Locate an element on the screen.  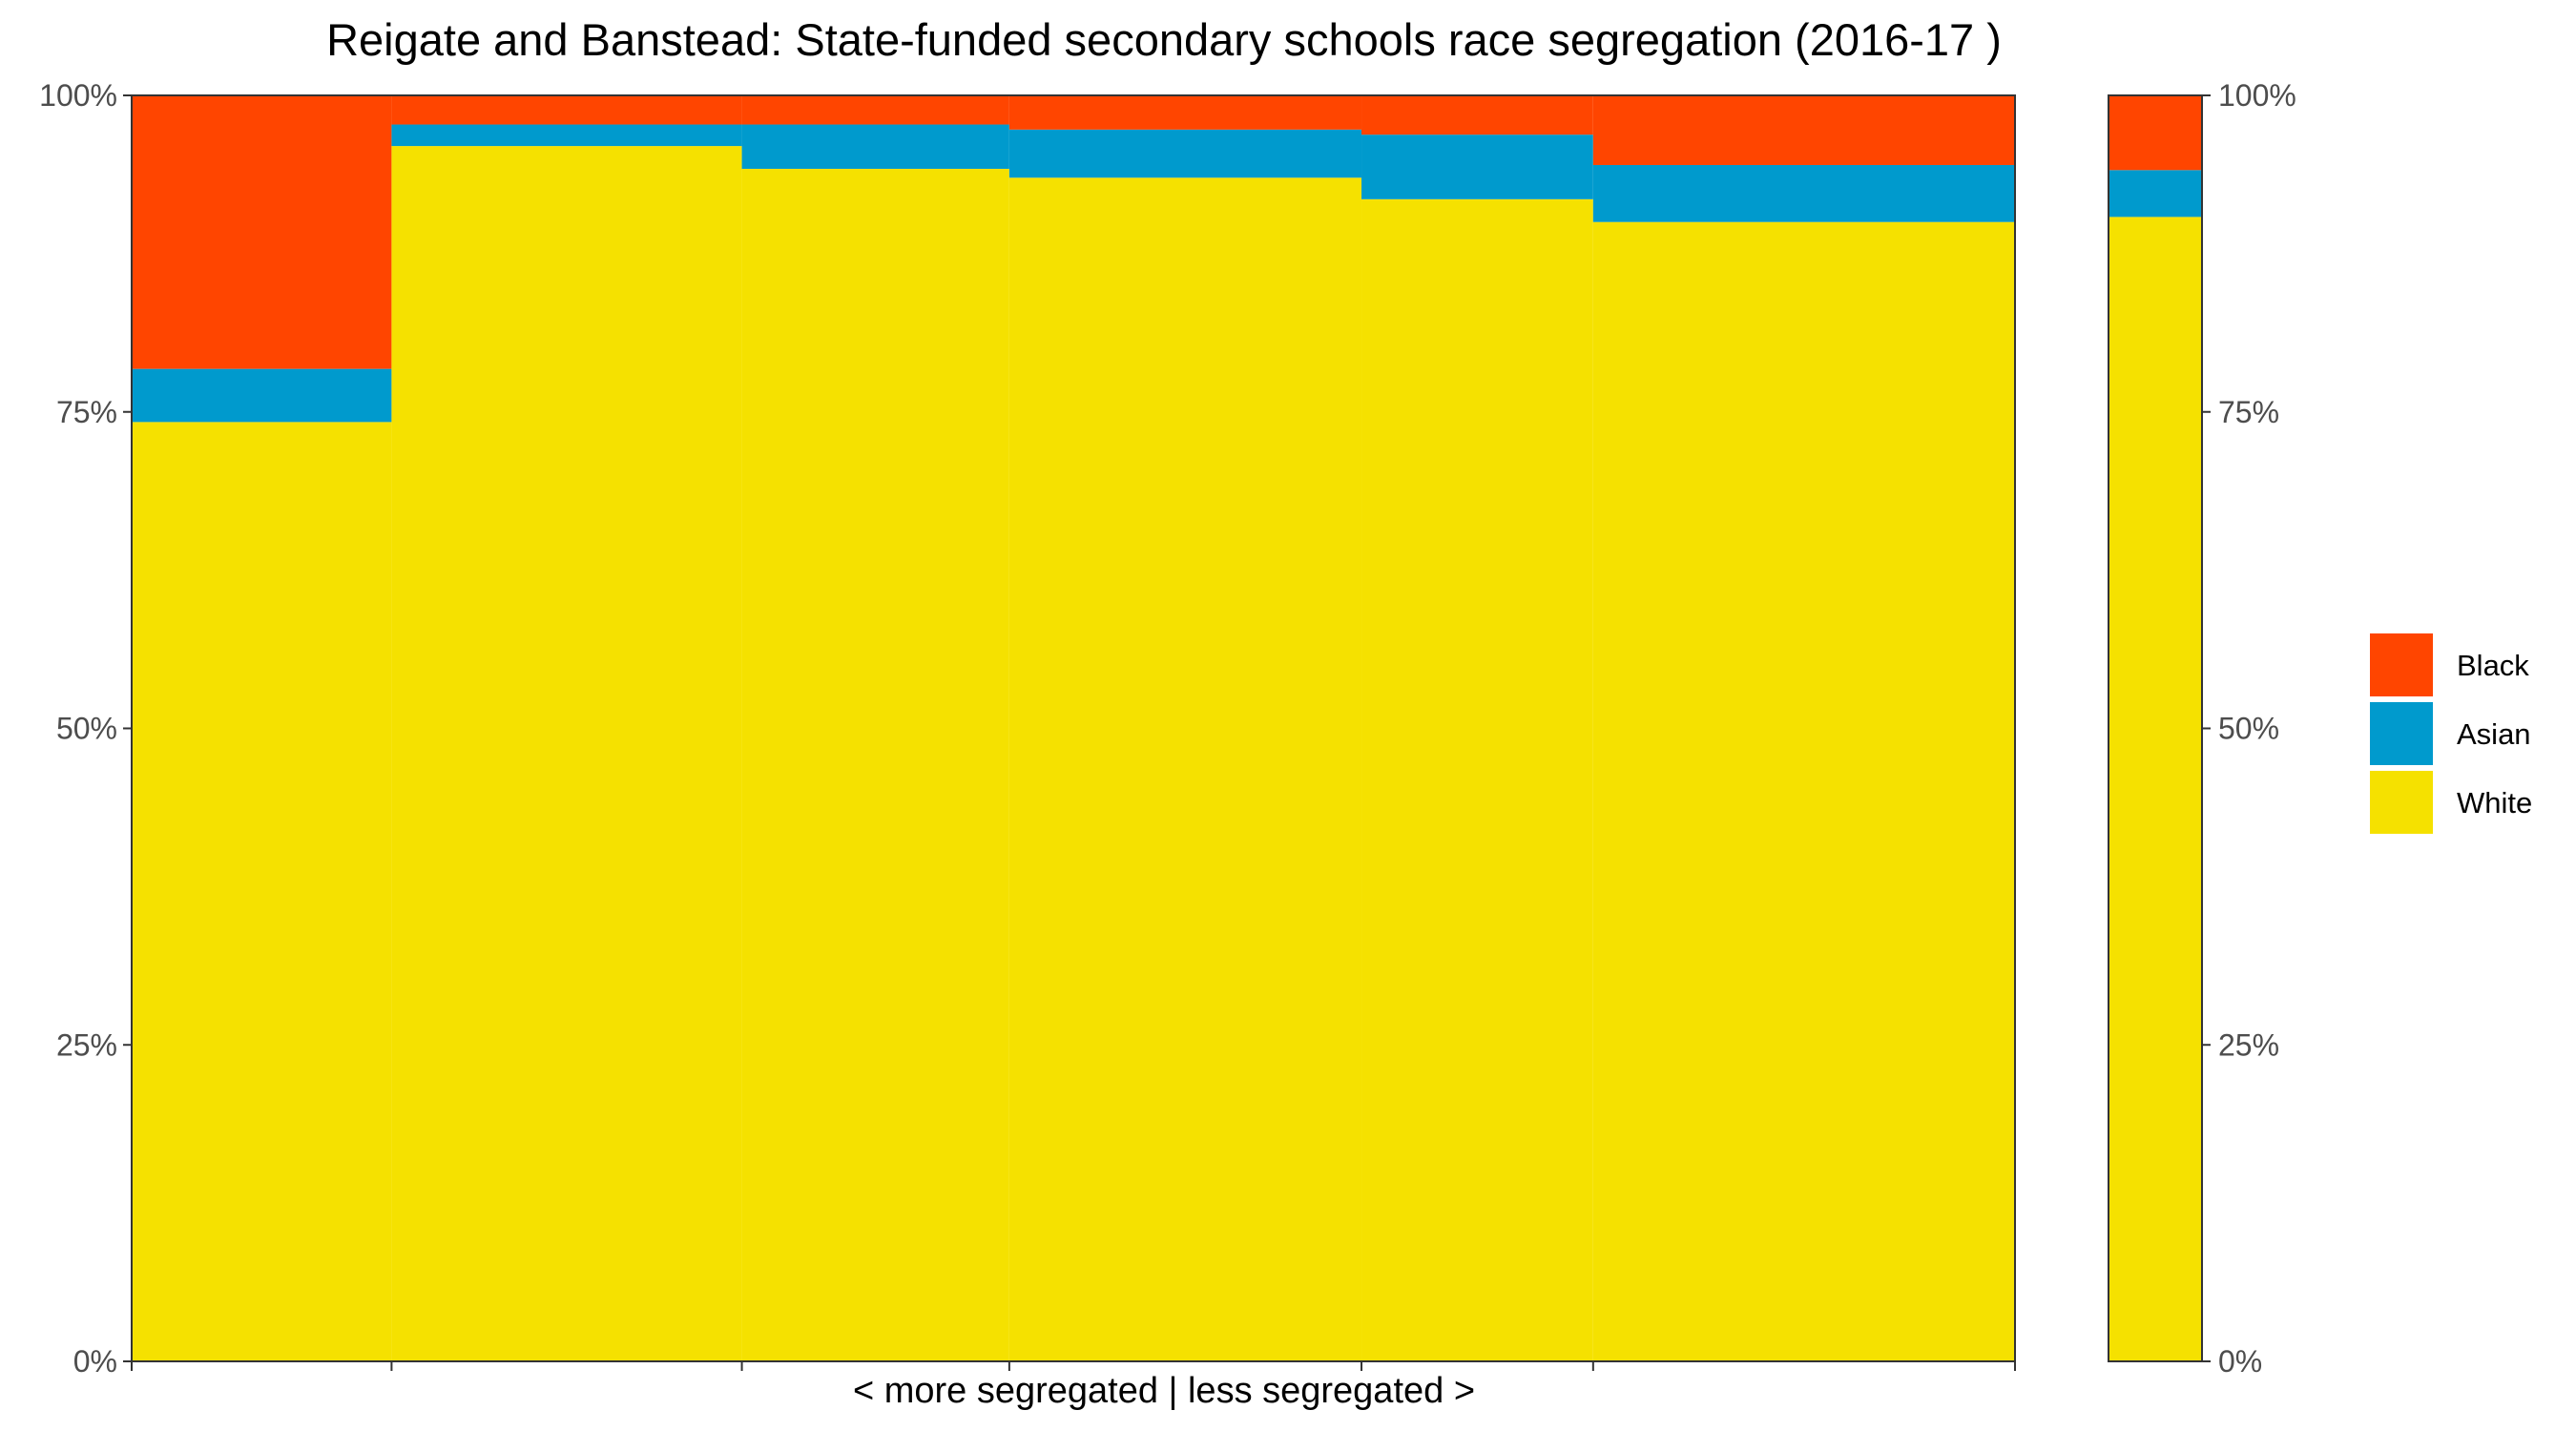
y-tick-label-left: 75% is located at coordinates (86, 412).